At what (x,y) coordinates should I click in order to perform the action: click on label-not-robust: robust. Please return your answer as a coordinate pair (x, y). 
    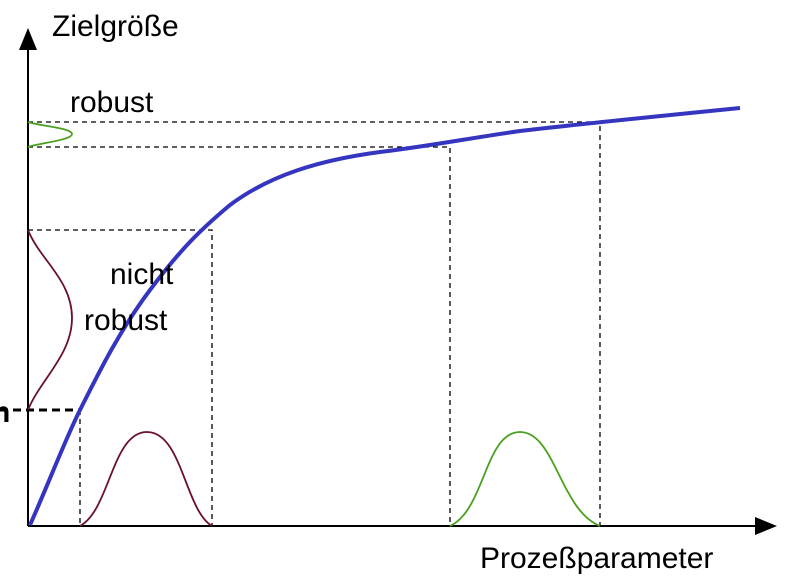
    Looking at the image, I should click on (126, 320).